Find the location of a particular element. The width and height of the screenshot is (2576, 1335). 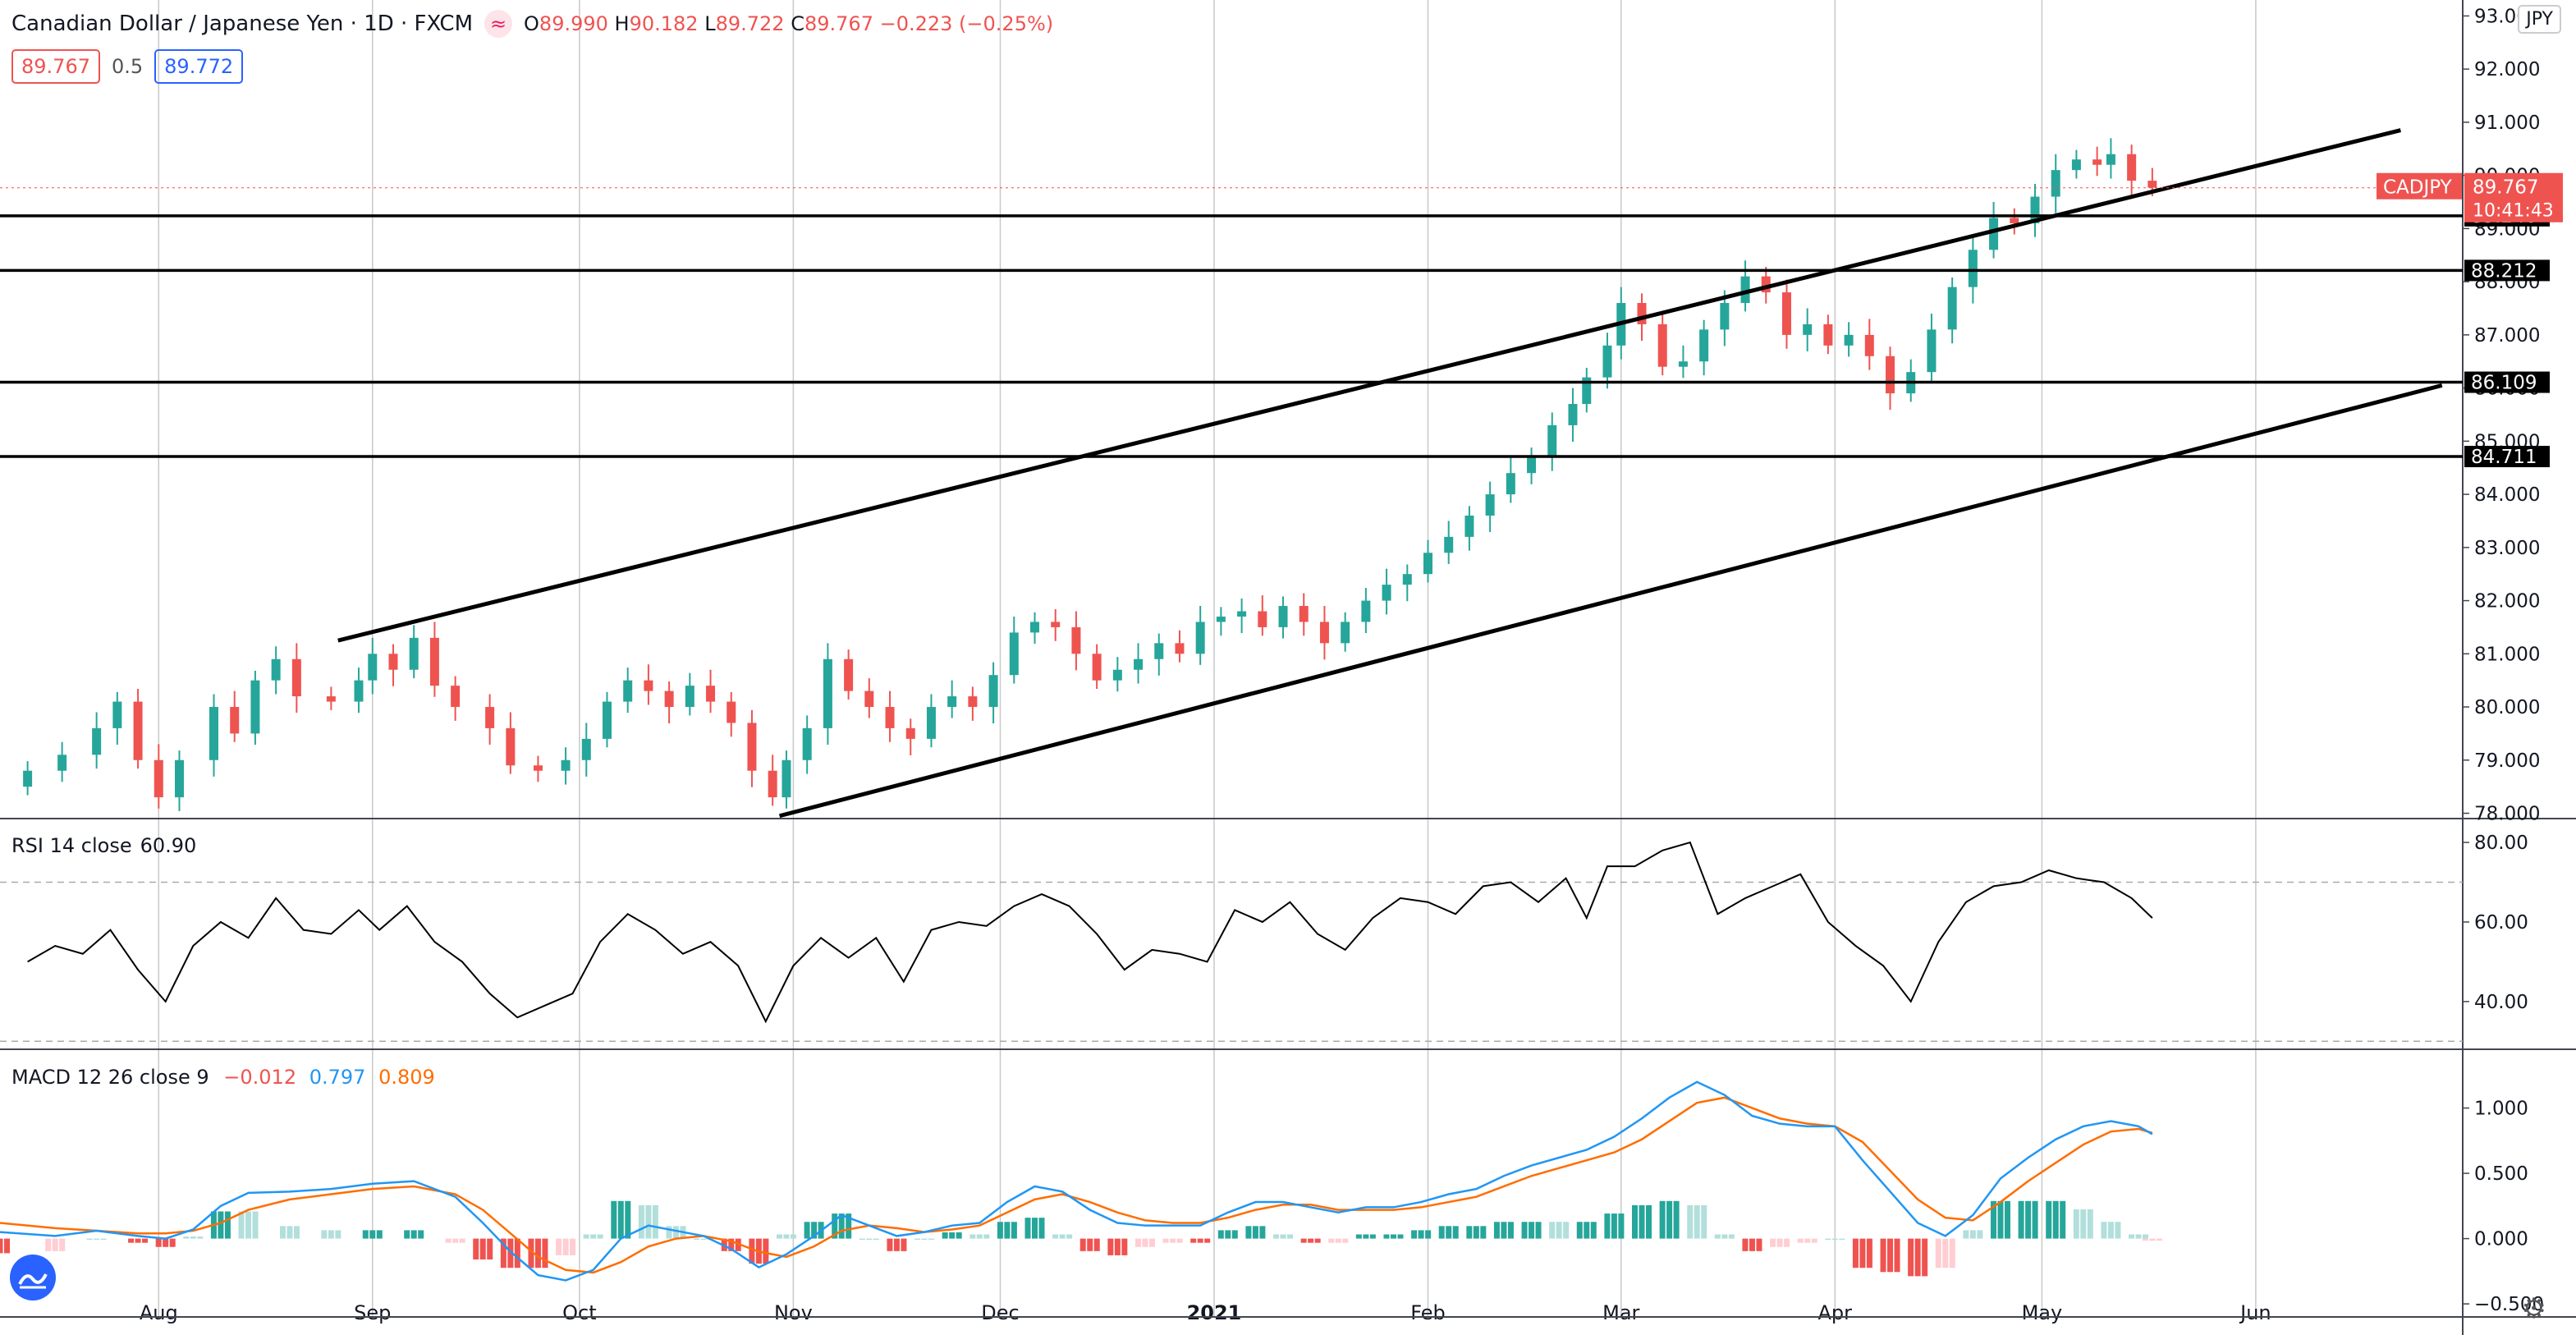

buy-button: 89.772 is located at coordinates (199, 66).